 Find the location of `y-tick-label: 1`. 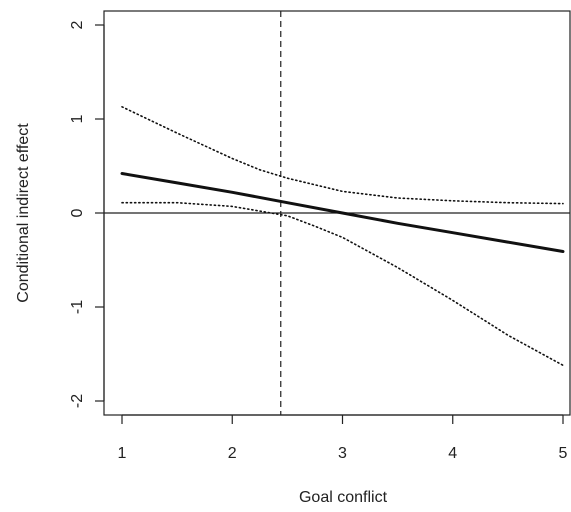

y-tick-label: 1 is located at coordinates (77, 118).